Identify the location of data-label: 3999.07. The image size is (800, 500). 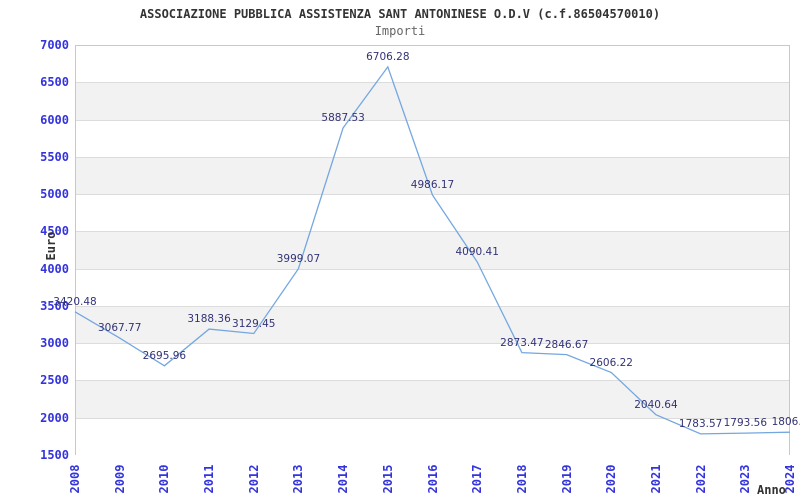
(298, 258).